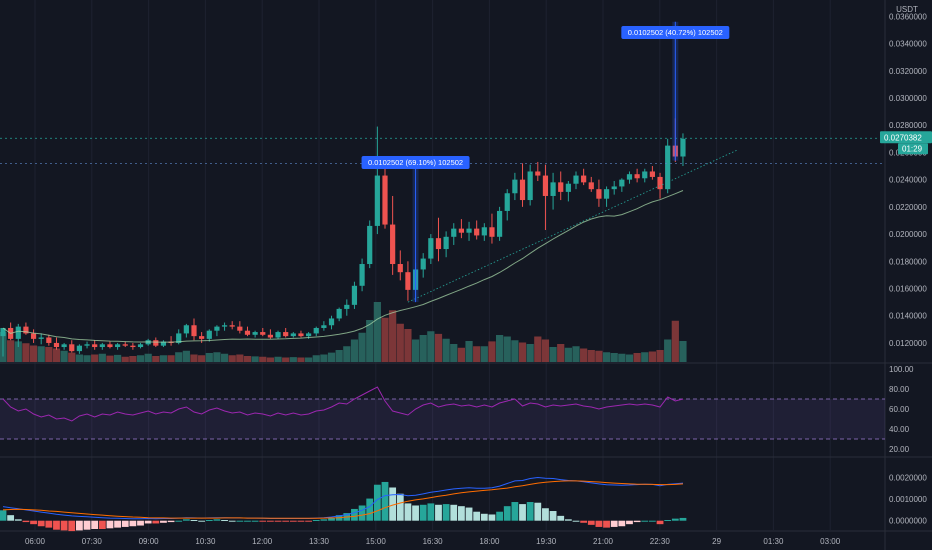 The image size is (932, 550). Describe the element at coordinates (343, 499) in the screenshot. I see `signal-line` at that location.